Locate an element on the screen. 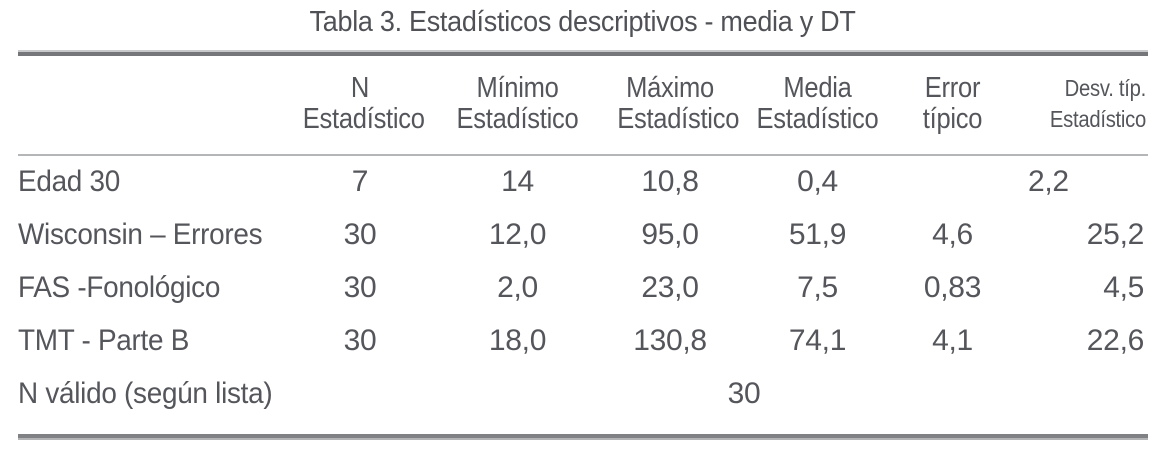 The width and height of the screenshot is (1166, 463). column-header-maximo: Máximo Estadístico is located at coordinates (675, 106).